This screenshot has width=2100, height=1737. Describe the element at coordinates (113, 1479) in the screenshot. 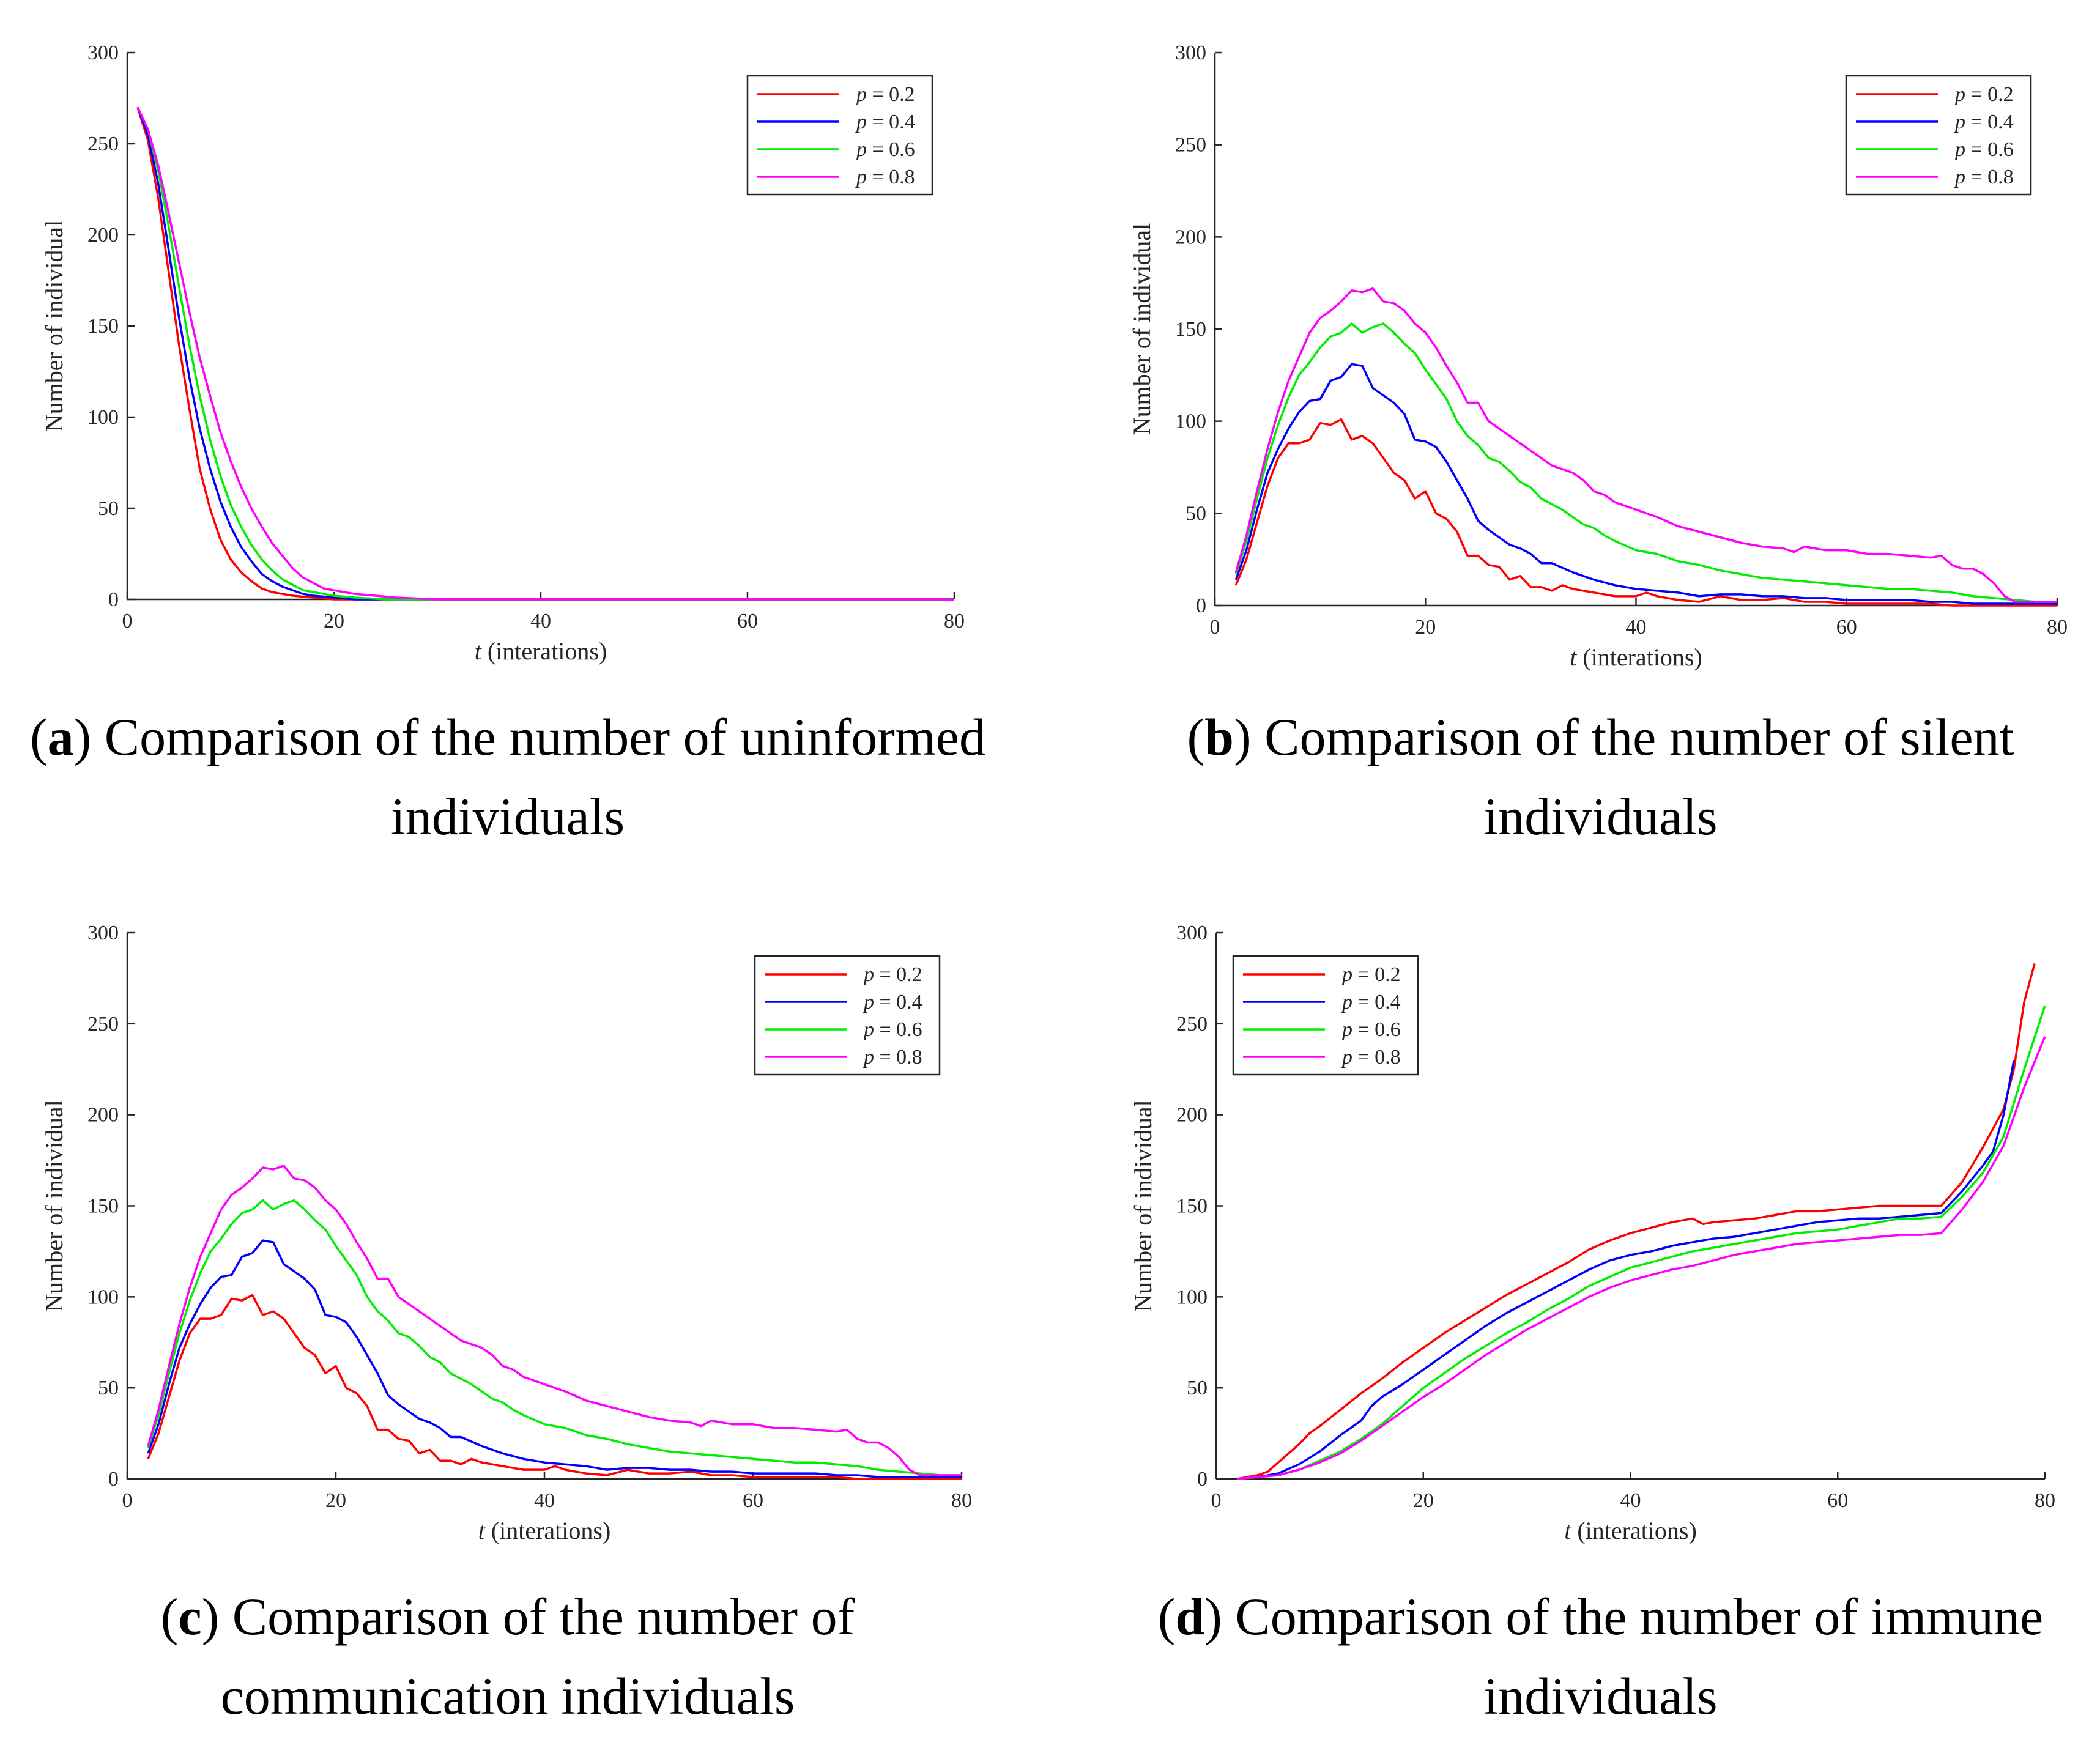

I see `y-tick-label: 0` at that location.